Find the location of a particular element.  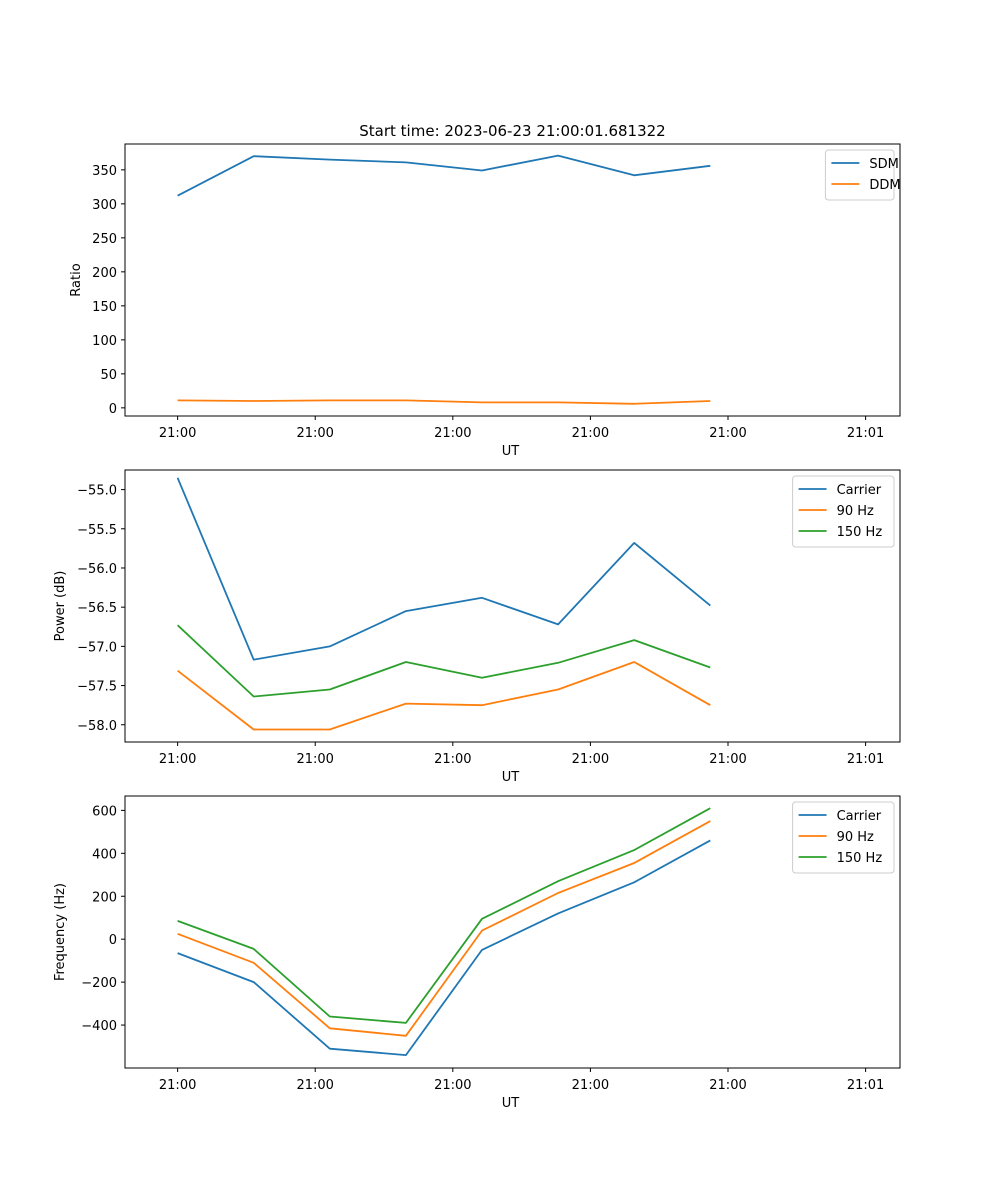

y-tick-label: −58.0 is located at coordinates (97, 726).